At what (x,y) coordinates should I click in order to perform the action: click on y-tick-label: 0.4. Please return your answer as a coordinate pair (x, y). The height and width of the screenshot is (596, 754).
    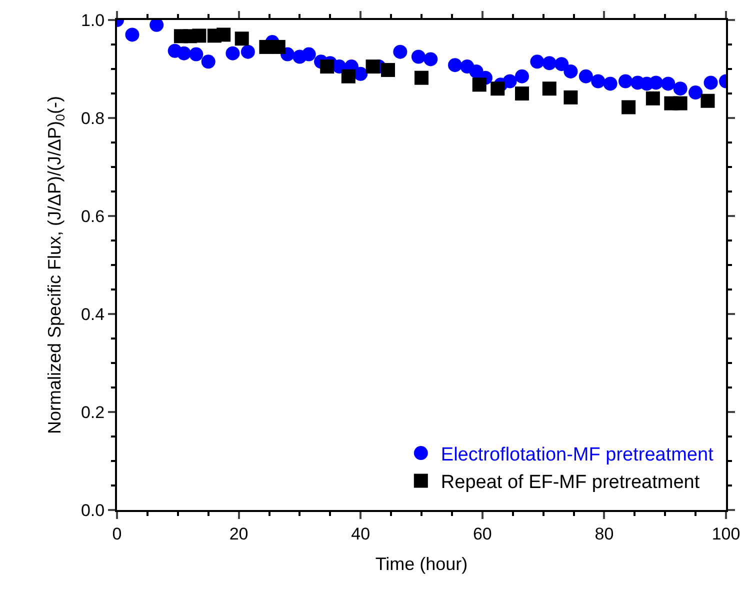
    Looking at the image, I should click on (92, 314).